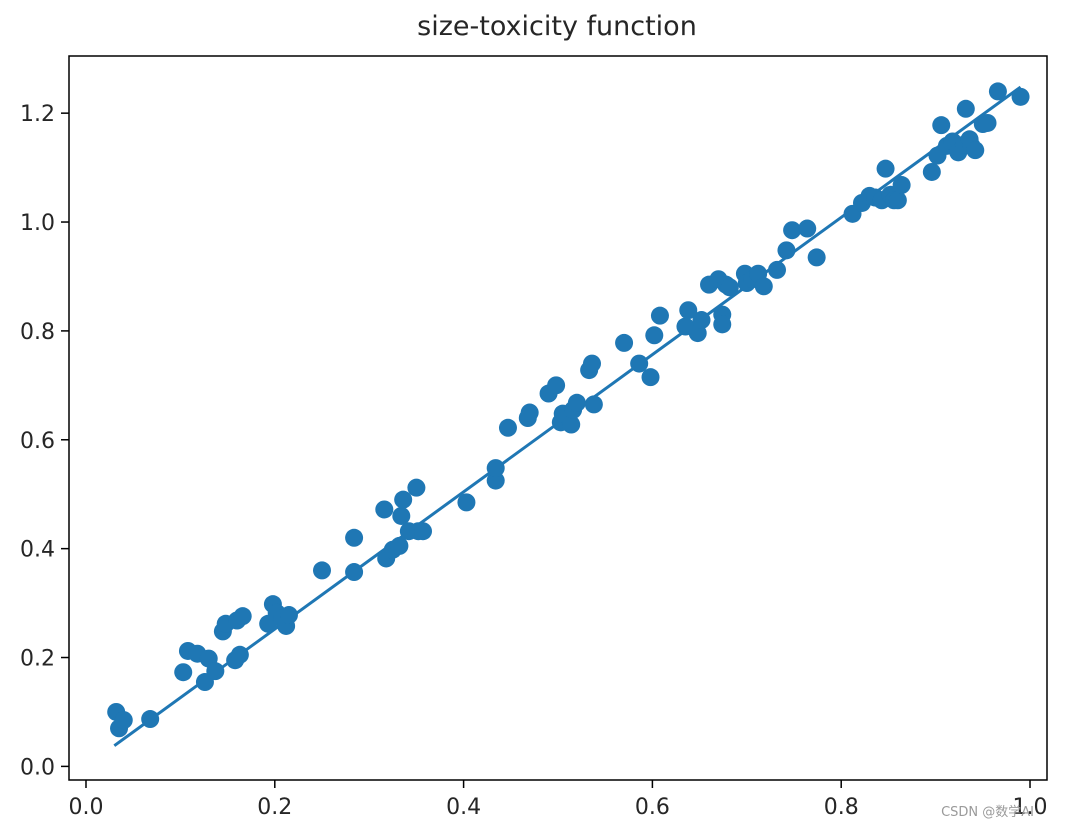 The height and width of the screenshot is (830, 1076). Describe the element at coordinates (463, 807) in the screenshot. I see `x-tick-label: 0.4` at that location.